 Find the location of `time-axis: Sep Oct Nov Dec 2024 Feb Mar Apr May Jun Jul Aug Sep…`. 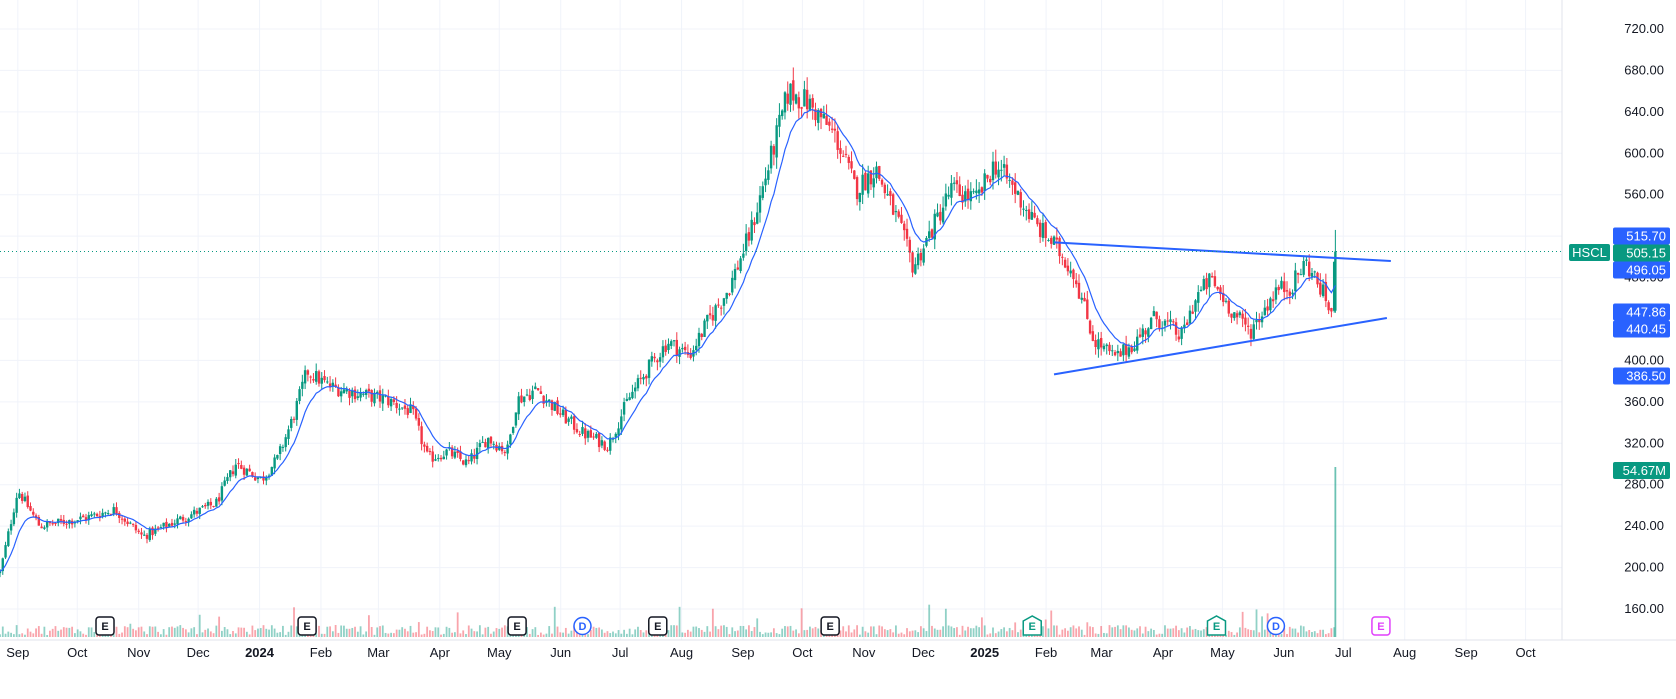

time-axis: Sep Oct Nov Dec 2024 Feb Mar Apr May Jun Jul Aug Sep… is located at coordinates (771, 652).